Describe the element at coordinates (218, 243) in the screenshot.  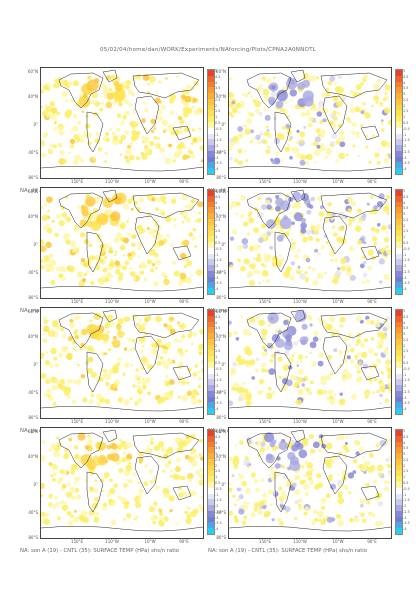
I see `colorbar-tick-label: 0.5` at that location.